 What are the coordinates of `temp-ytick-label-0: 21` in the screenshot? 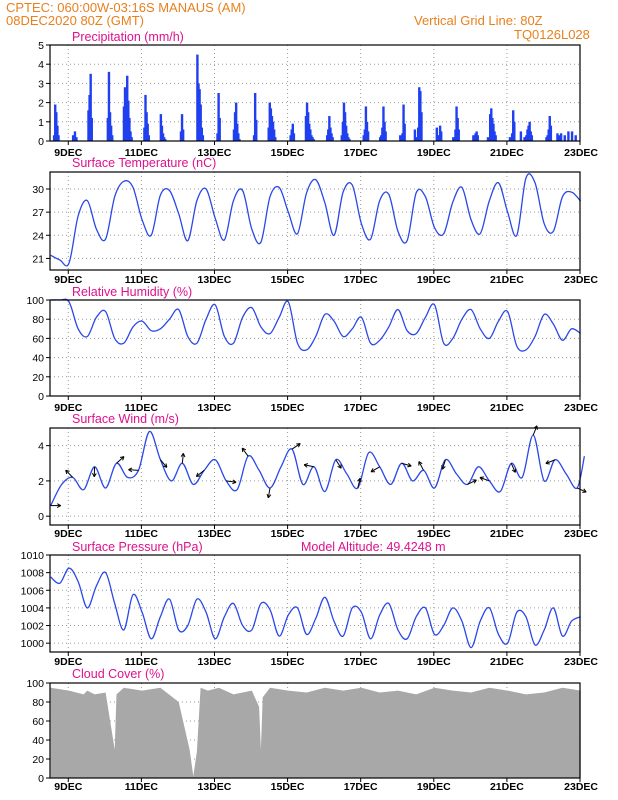 It's located at (38, 259).